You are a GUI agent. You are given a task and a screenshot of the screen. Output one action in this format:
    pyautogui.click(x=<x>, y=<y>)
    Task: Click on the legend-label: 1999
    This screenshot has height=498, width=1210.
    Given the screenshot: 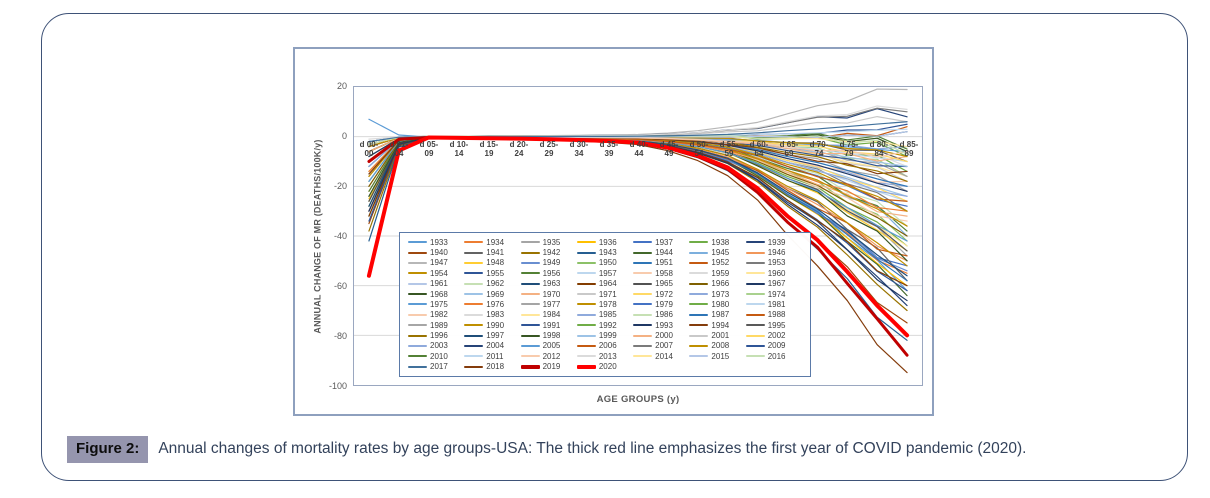 What is the action you would take?
    pyautogui.click(x=607, y=336)
    